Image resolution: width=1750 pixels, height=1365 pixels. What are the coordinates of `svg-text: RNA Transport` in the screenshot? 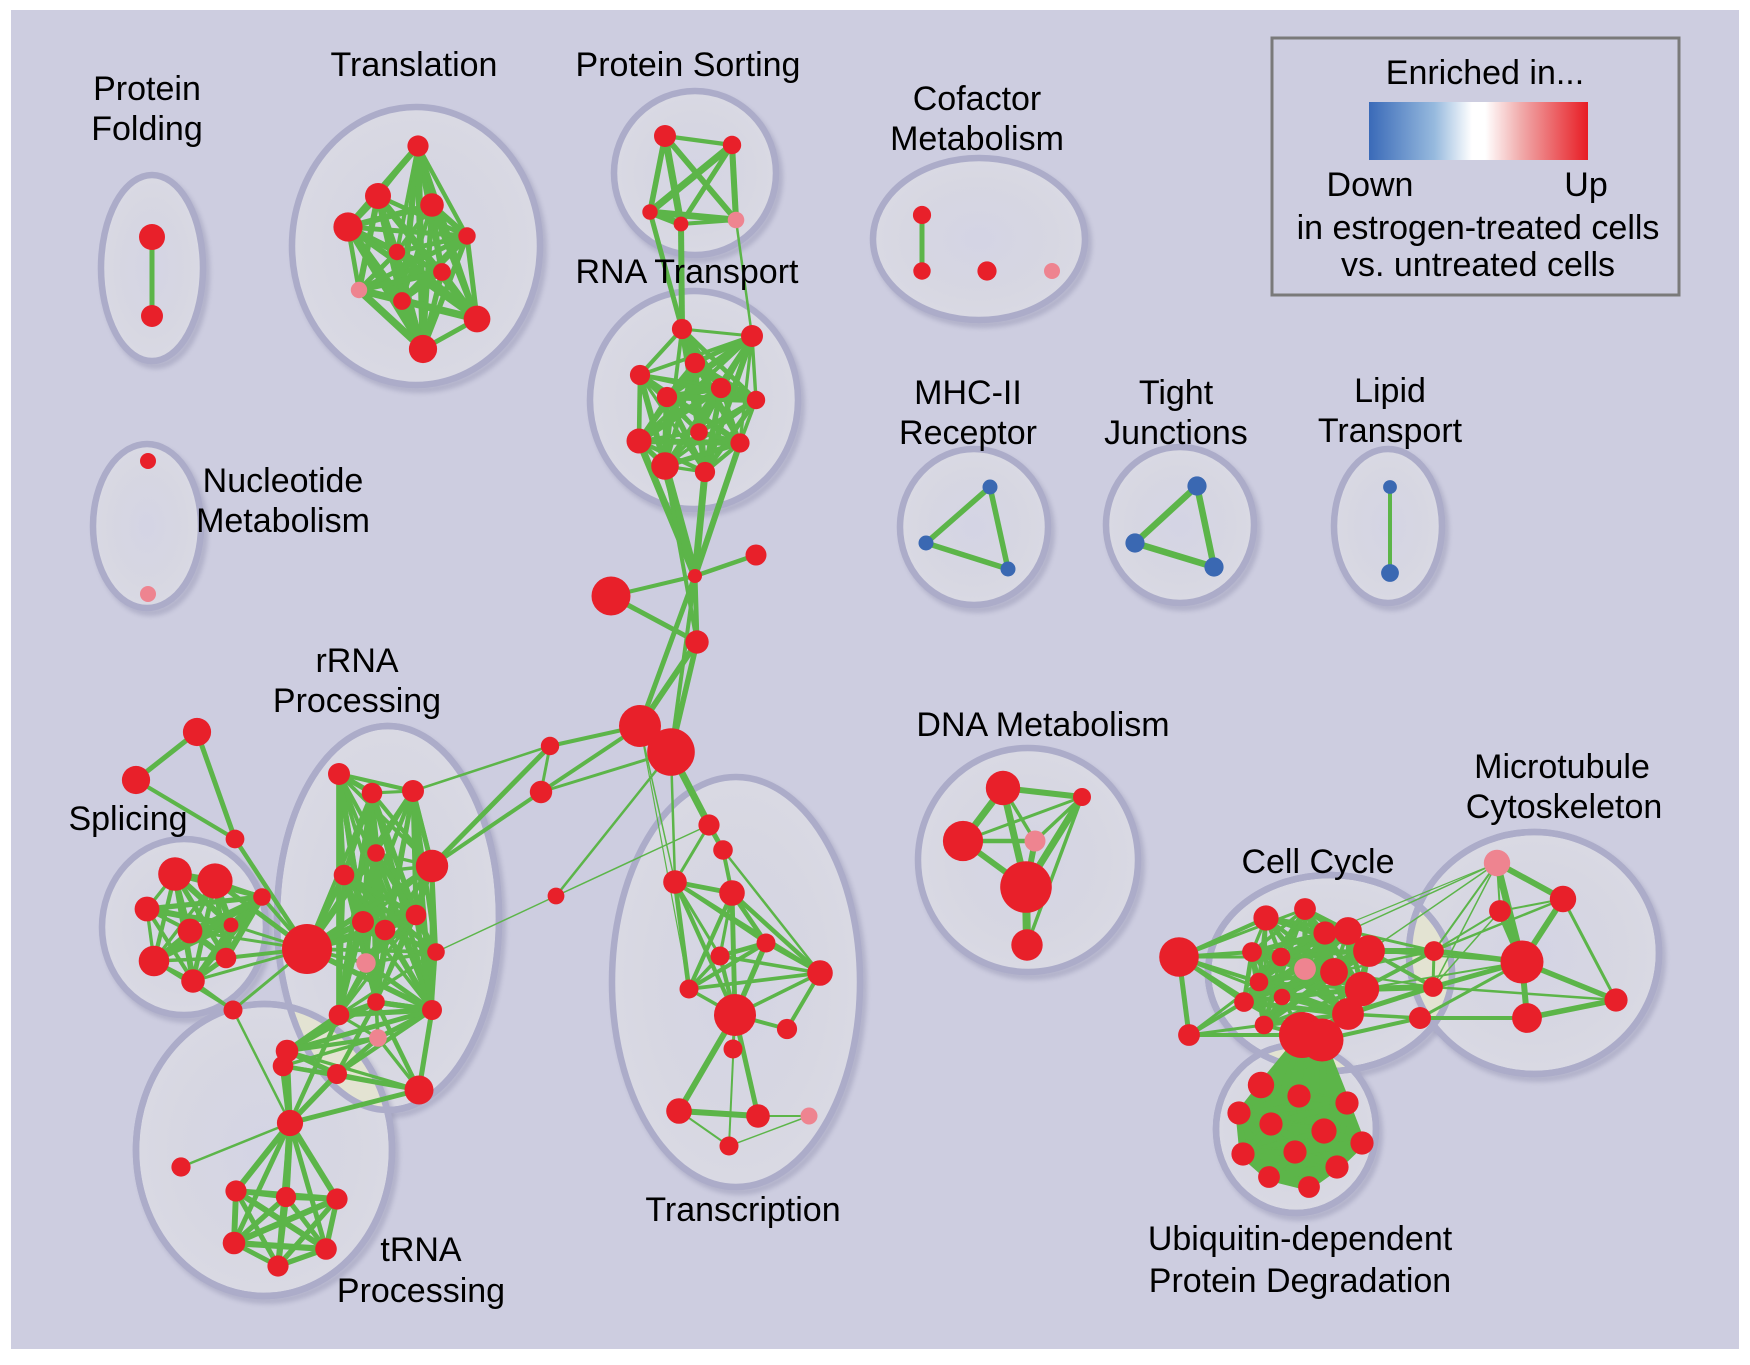 It's located at (688, 272).